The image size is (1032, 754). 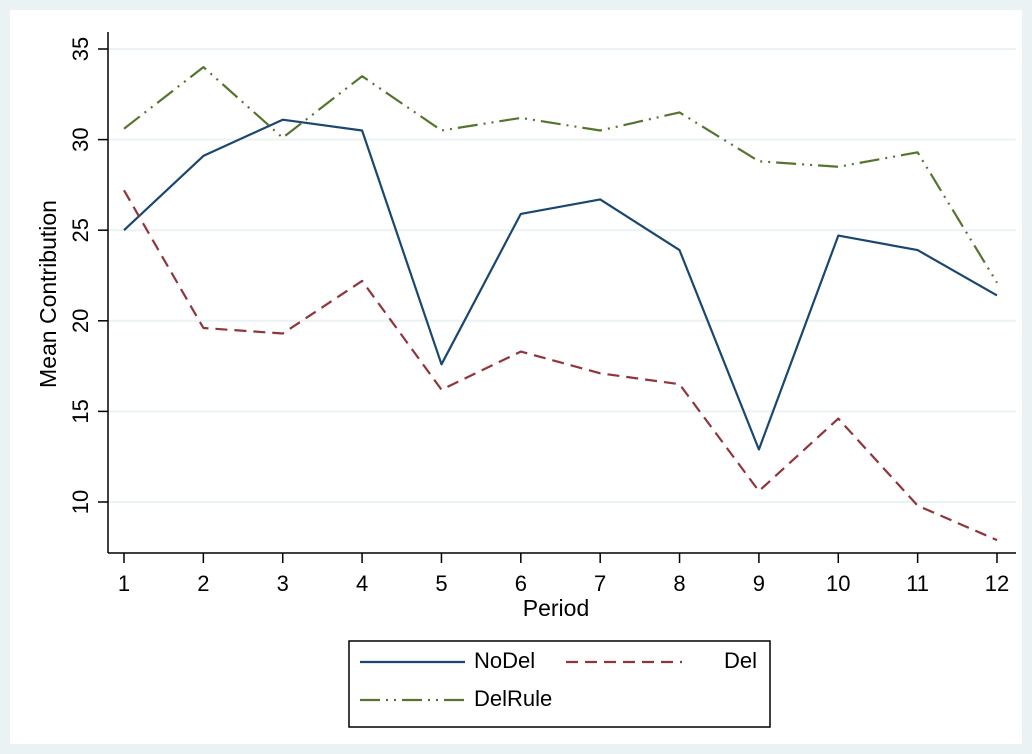 I want to click on y-tick-label: 10, so click(x=80, y=502).